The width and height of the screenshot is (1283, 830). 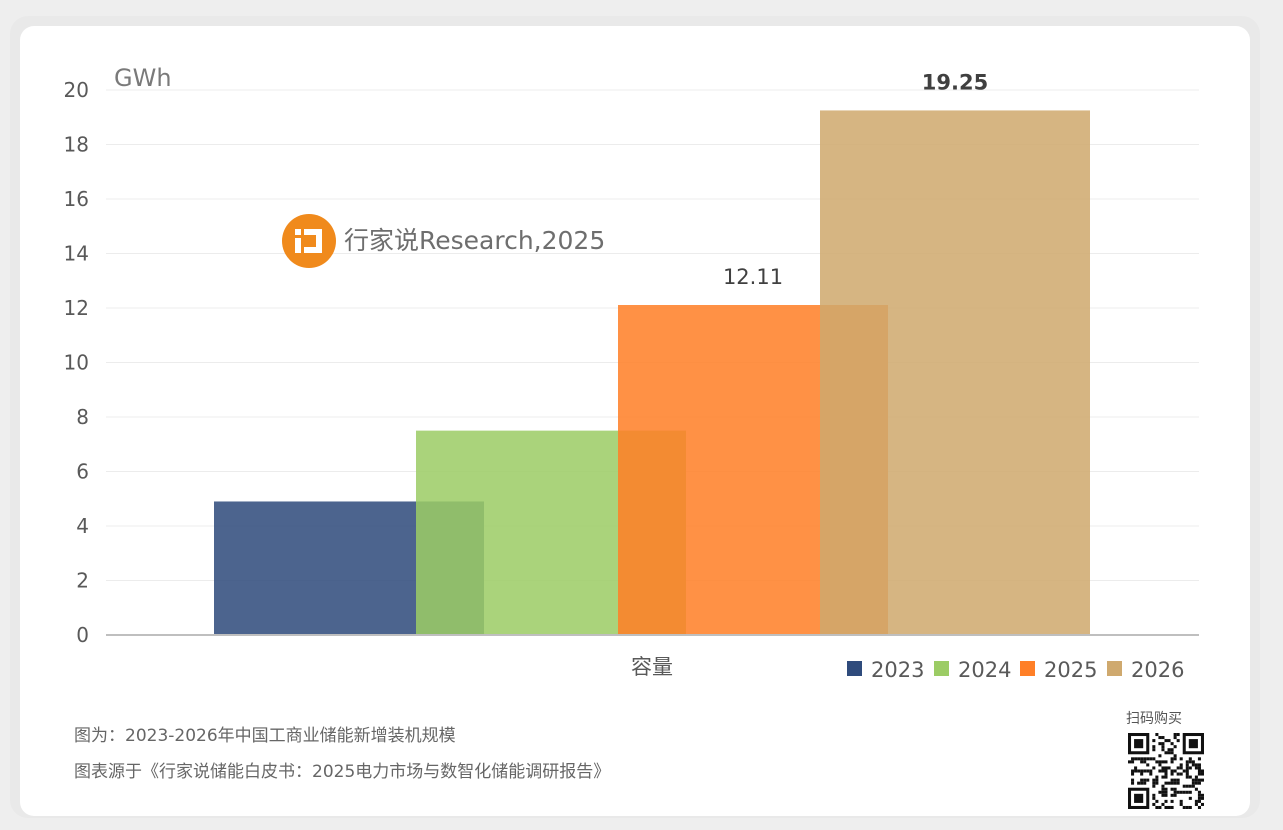 What do you see at coordinates (76, 145) in the screenshot?
I see `y-tick-label: 18` at bounding box center [76, 145].